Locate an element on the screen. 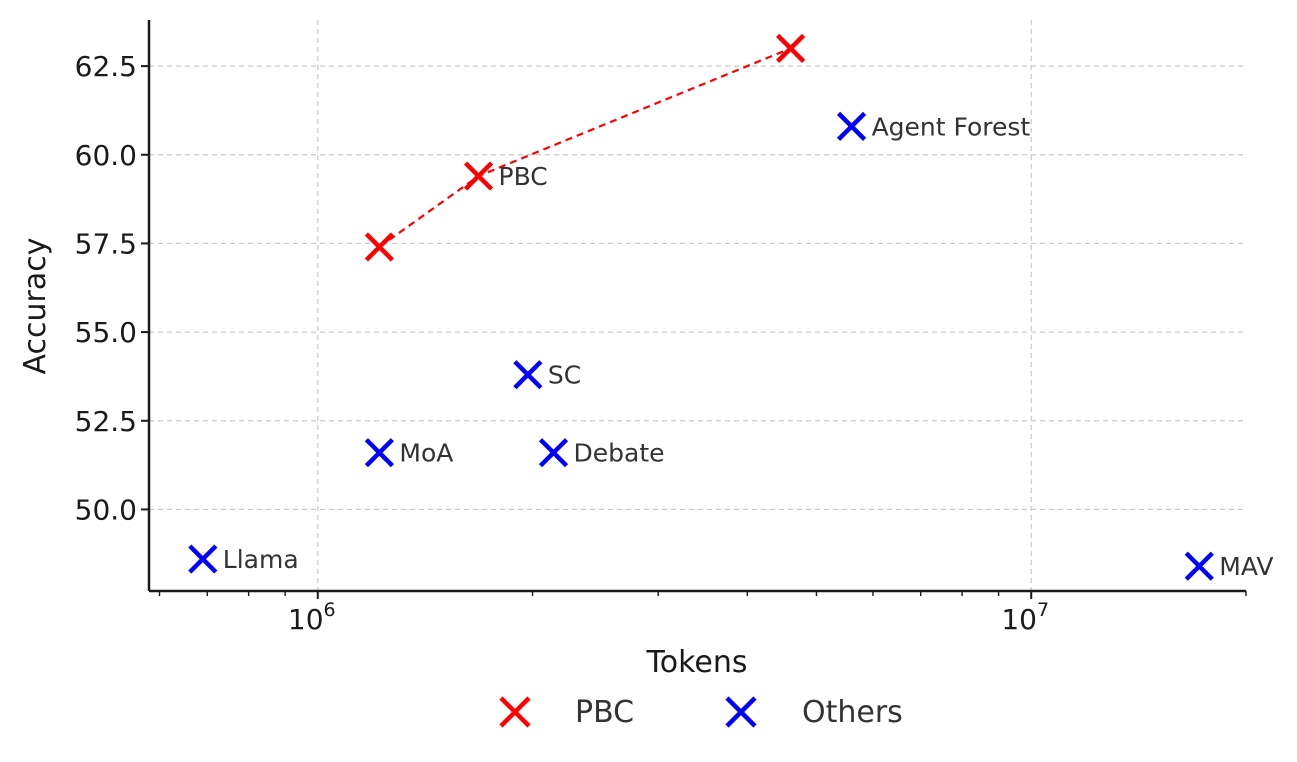  point-label: PBC is located at coordinates (523, 176).